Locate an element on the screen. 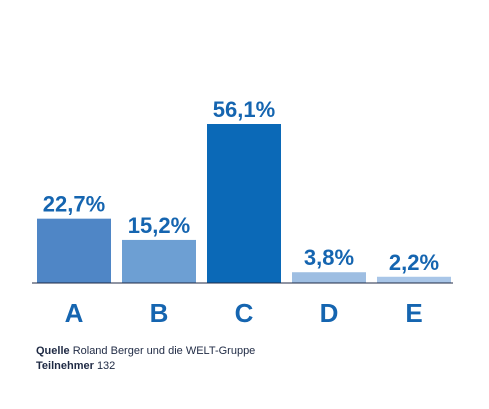 The height and width of the screenshot is (409, 489). bar-d is located at coordinates (329, 277).